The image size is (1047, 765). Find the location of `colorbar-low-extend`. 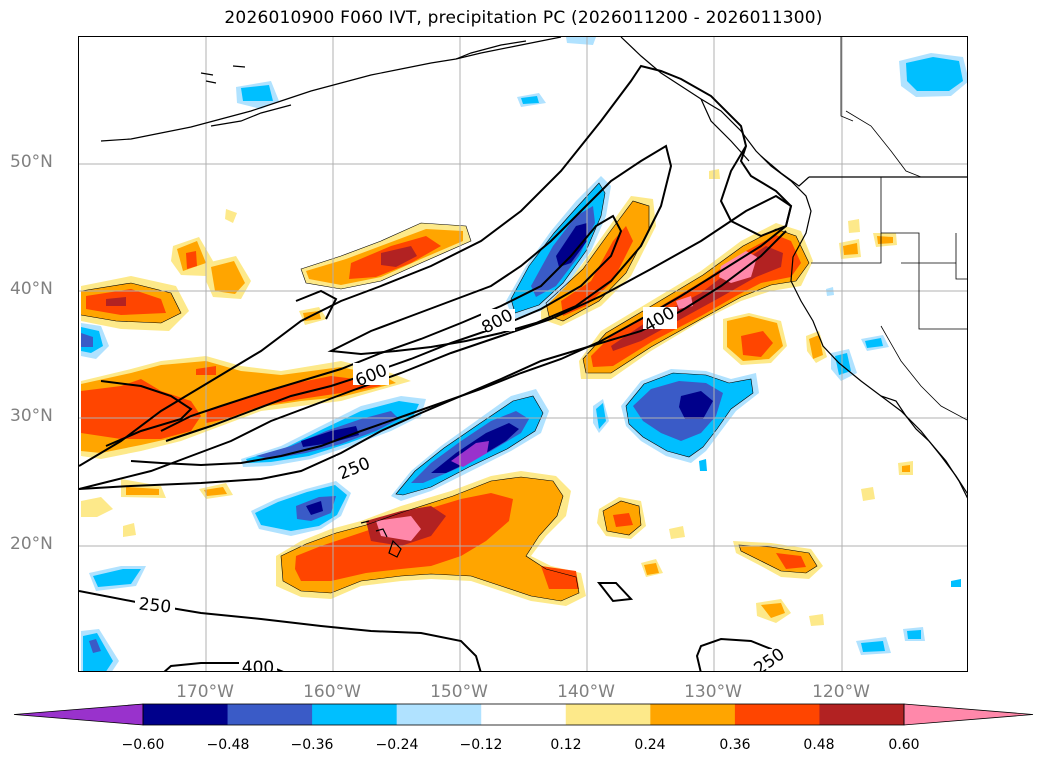

colorbar-low-extend is located at coordinates (78, 714).